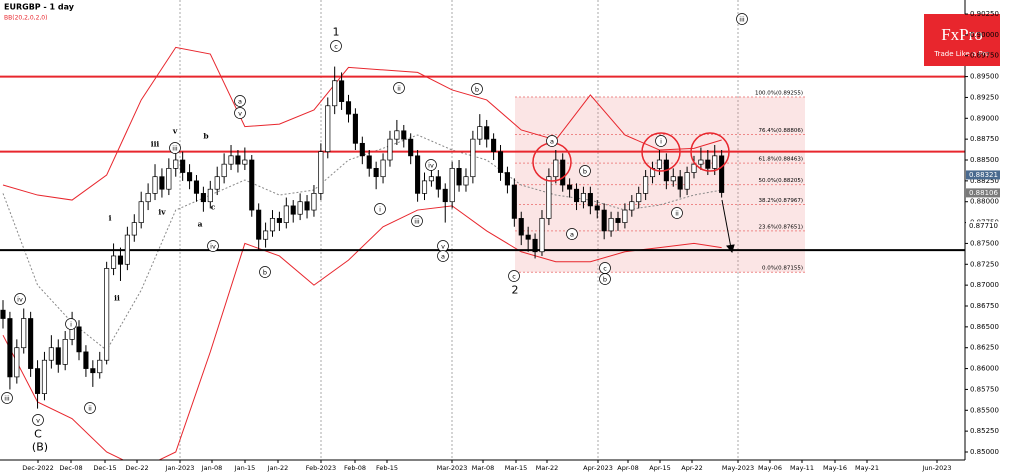 Image resolution: width=1024 pixels, height=474 pixels. I want to click on fib-label: 38.2%(0.87967), so click(780, 201).